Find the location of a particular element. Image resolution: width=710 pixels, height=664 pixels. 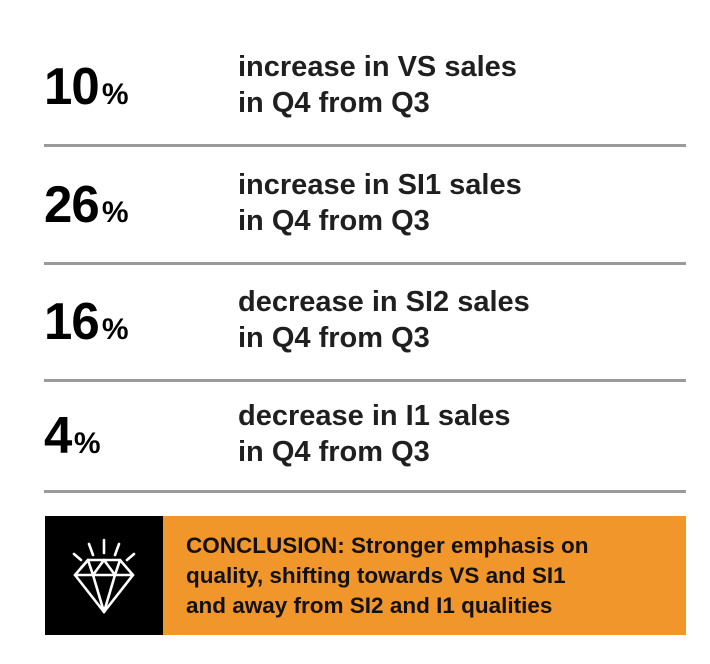

stat-description-line1: increase in SI1 sales is located at coordinates (380, 184).